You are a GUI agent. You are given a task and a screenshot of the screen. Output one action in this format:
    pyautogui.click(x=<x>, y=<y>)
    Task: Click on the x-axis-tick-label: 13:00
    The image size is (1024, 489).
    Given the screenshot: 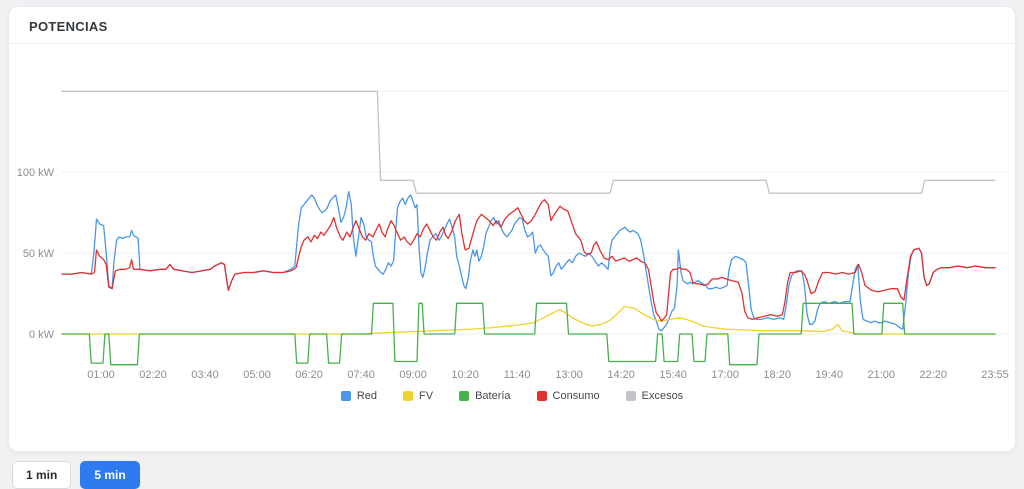 What is the action you would take?
    pyautogui.click(x=569, y=375)
    